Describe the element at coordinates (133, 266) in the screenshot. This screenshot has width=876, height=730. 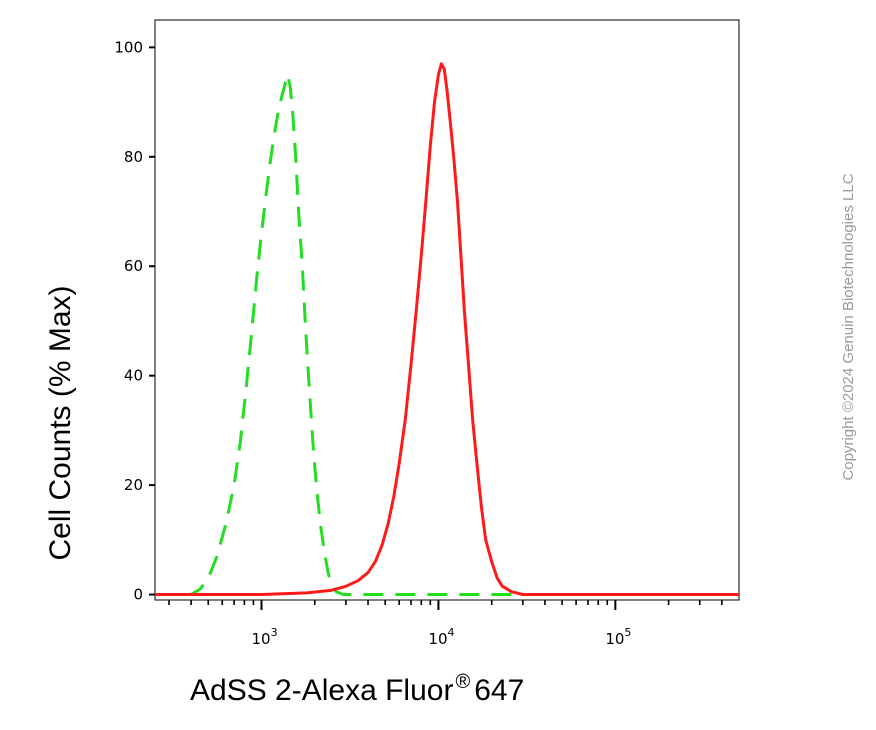
I see `y-tick-label-60: 60` at that location.